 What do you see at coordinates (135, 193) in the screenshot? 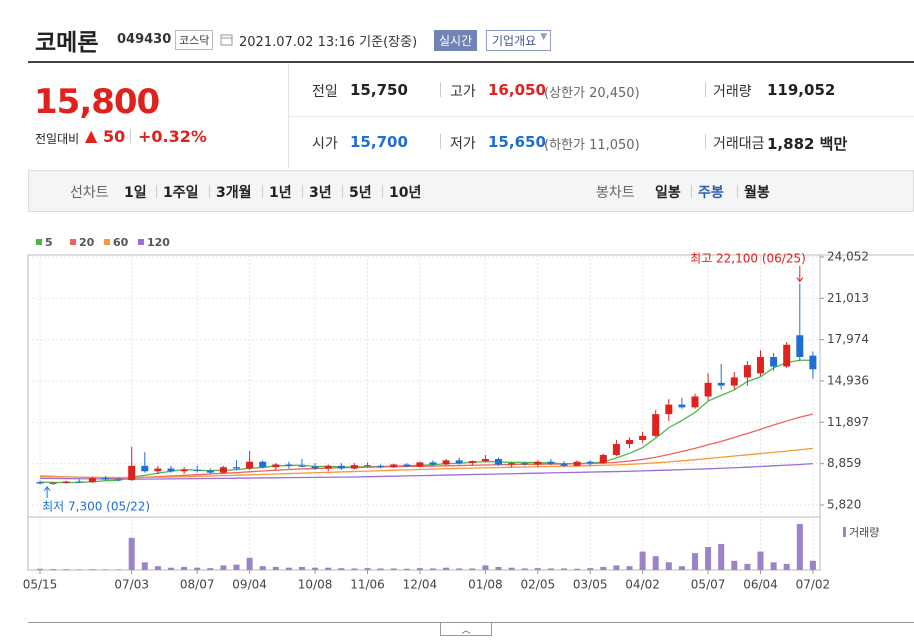
I see `period-tab: 1일` at bounding box center [135, 193].